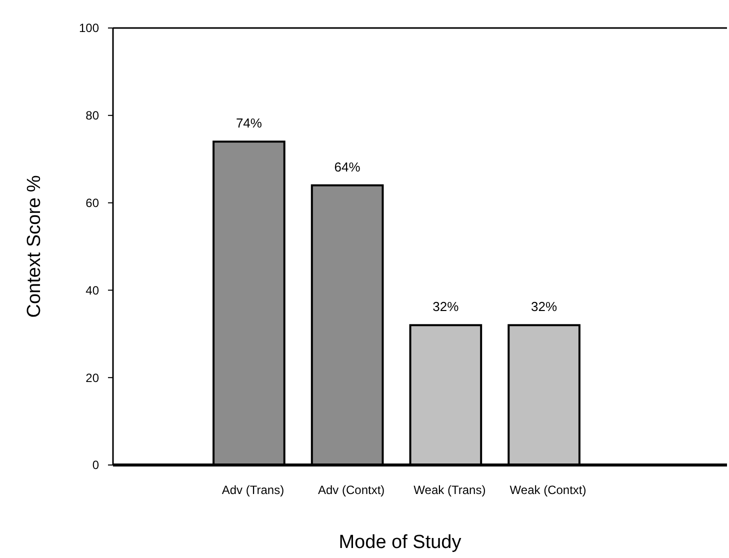 Image resolution: width=729 pixels, height=558 pixels. What do you see at coordinates (34, 246) in the screenshot?
I see `y-axis-title: Context Score %` at bounding box center [34, 246].